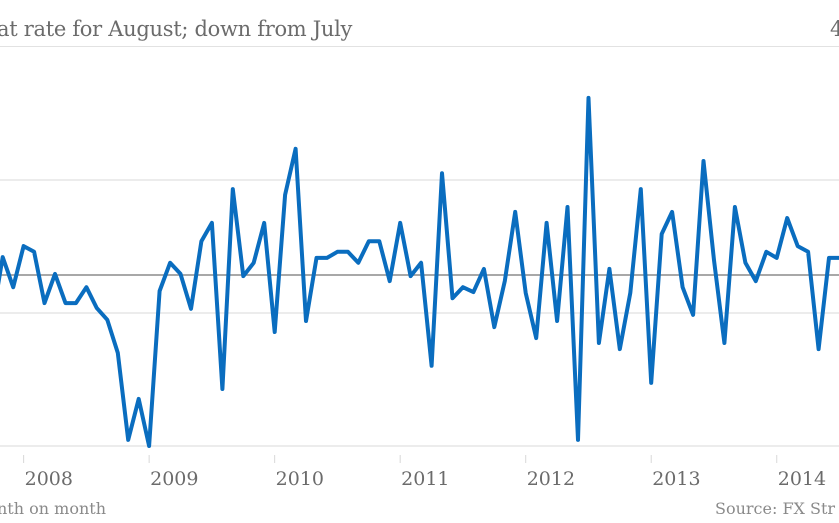  What do you see at coordinates (802, 479) in the screenshot?
I see `x-tick-label: 2014` at bounding box center [802, 479].